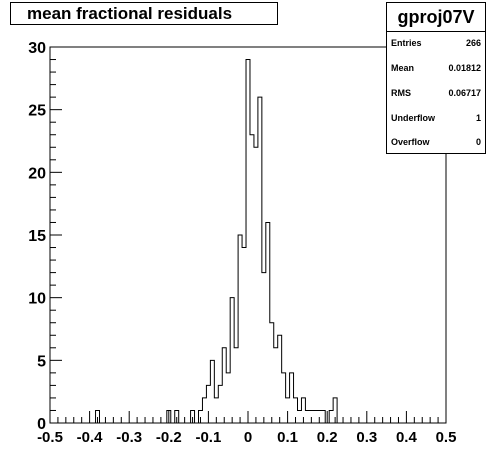 This screenshot has height=472, width=496. I want to click on underflow-label: Underflow, so click(413, 118).